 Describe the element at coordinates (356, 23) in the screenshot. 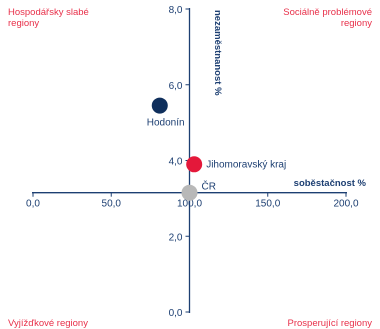

I see `quadrant-label-top-right-line2: regiony` at that location.